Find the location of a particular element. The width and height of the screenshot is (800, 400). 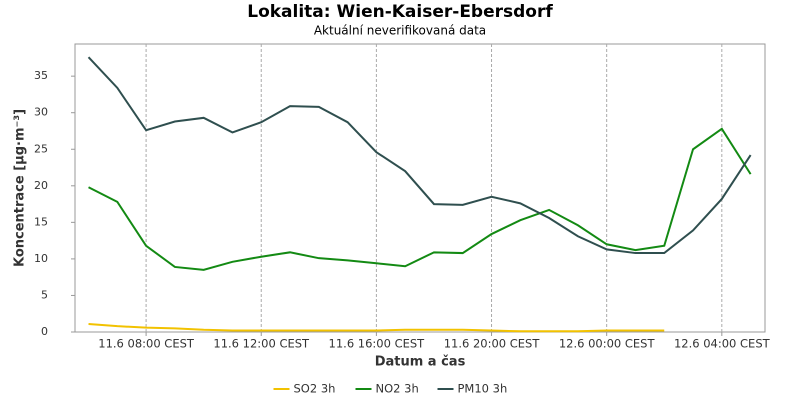

legend-label: SO2 3h is located at coordinates (315, 389).